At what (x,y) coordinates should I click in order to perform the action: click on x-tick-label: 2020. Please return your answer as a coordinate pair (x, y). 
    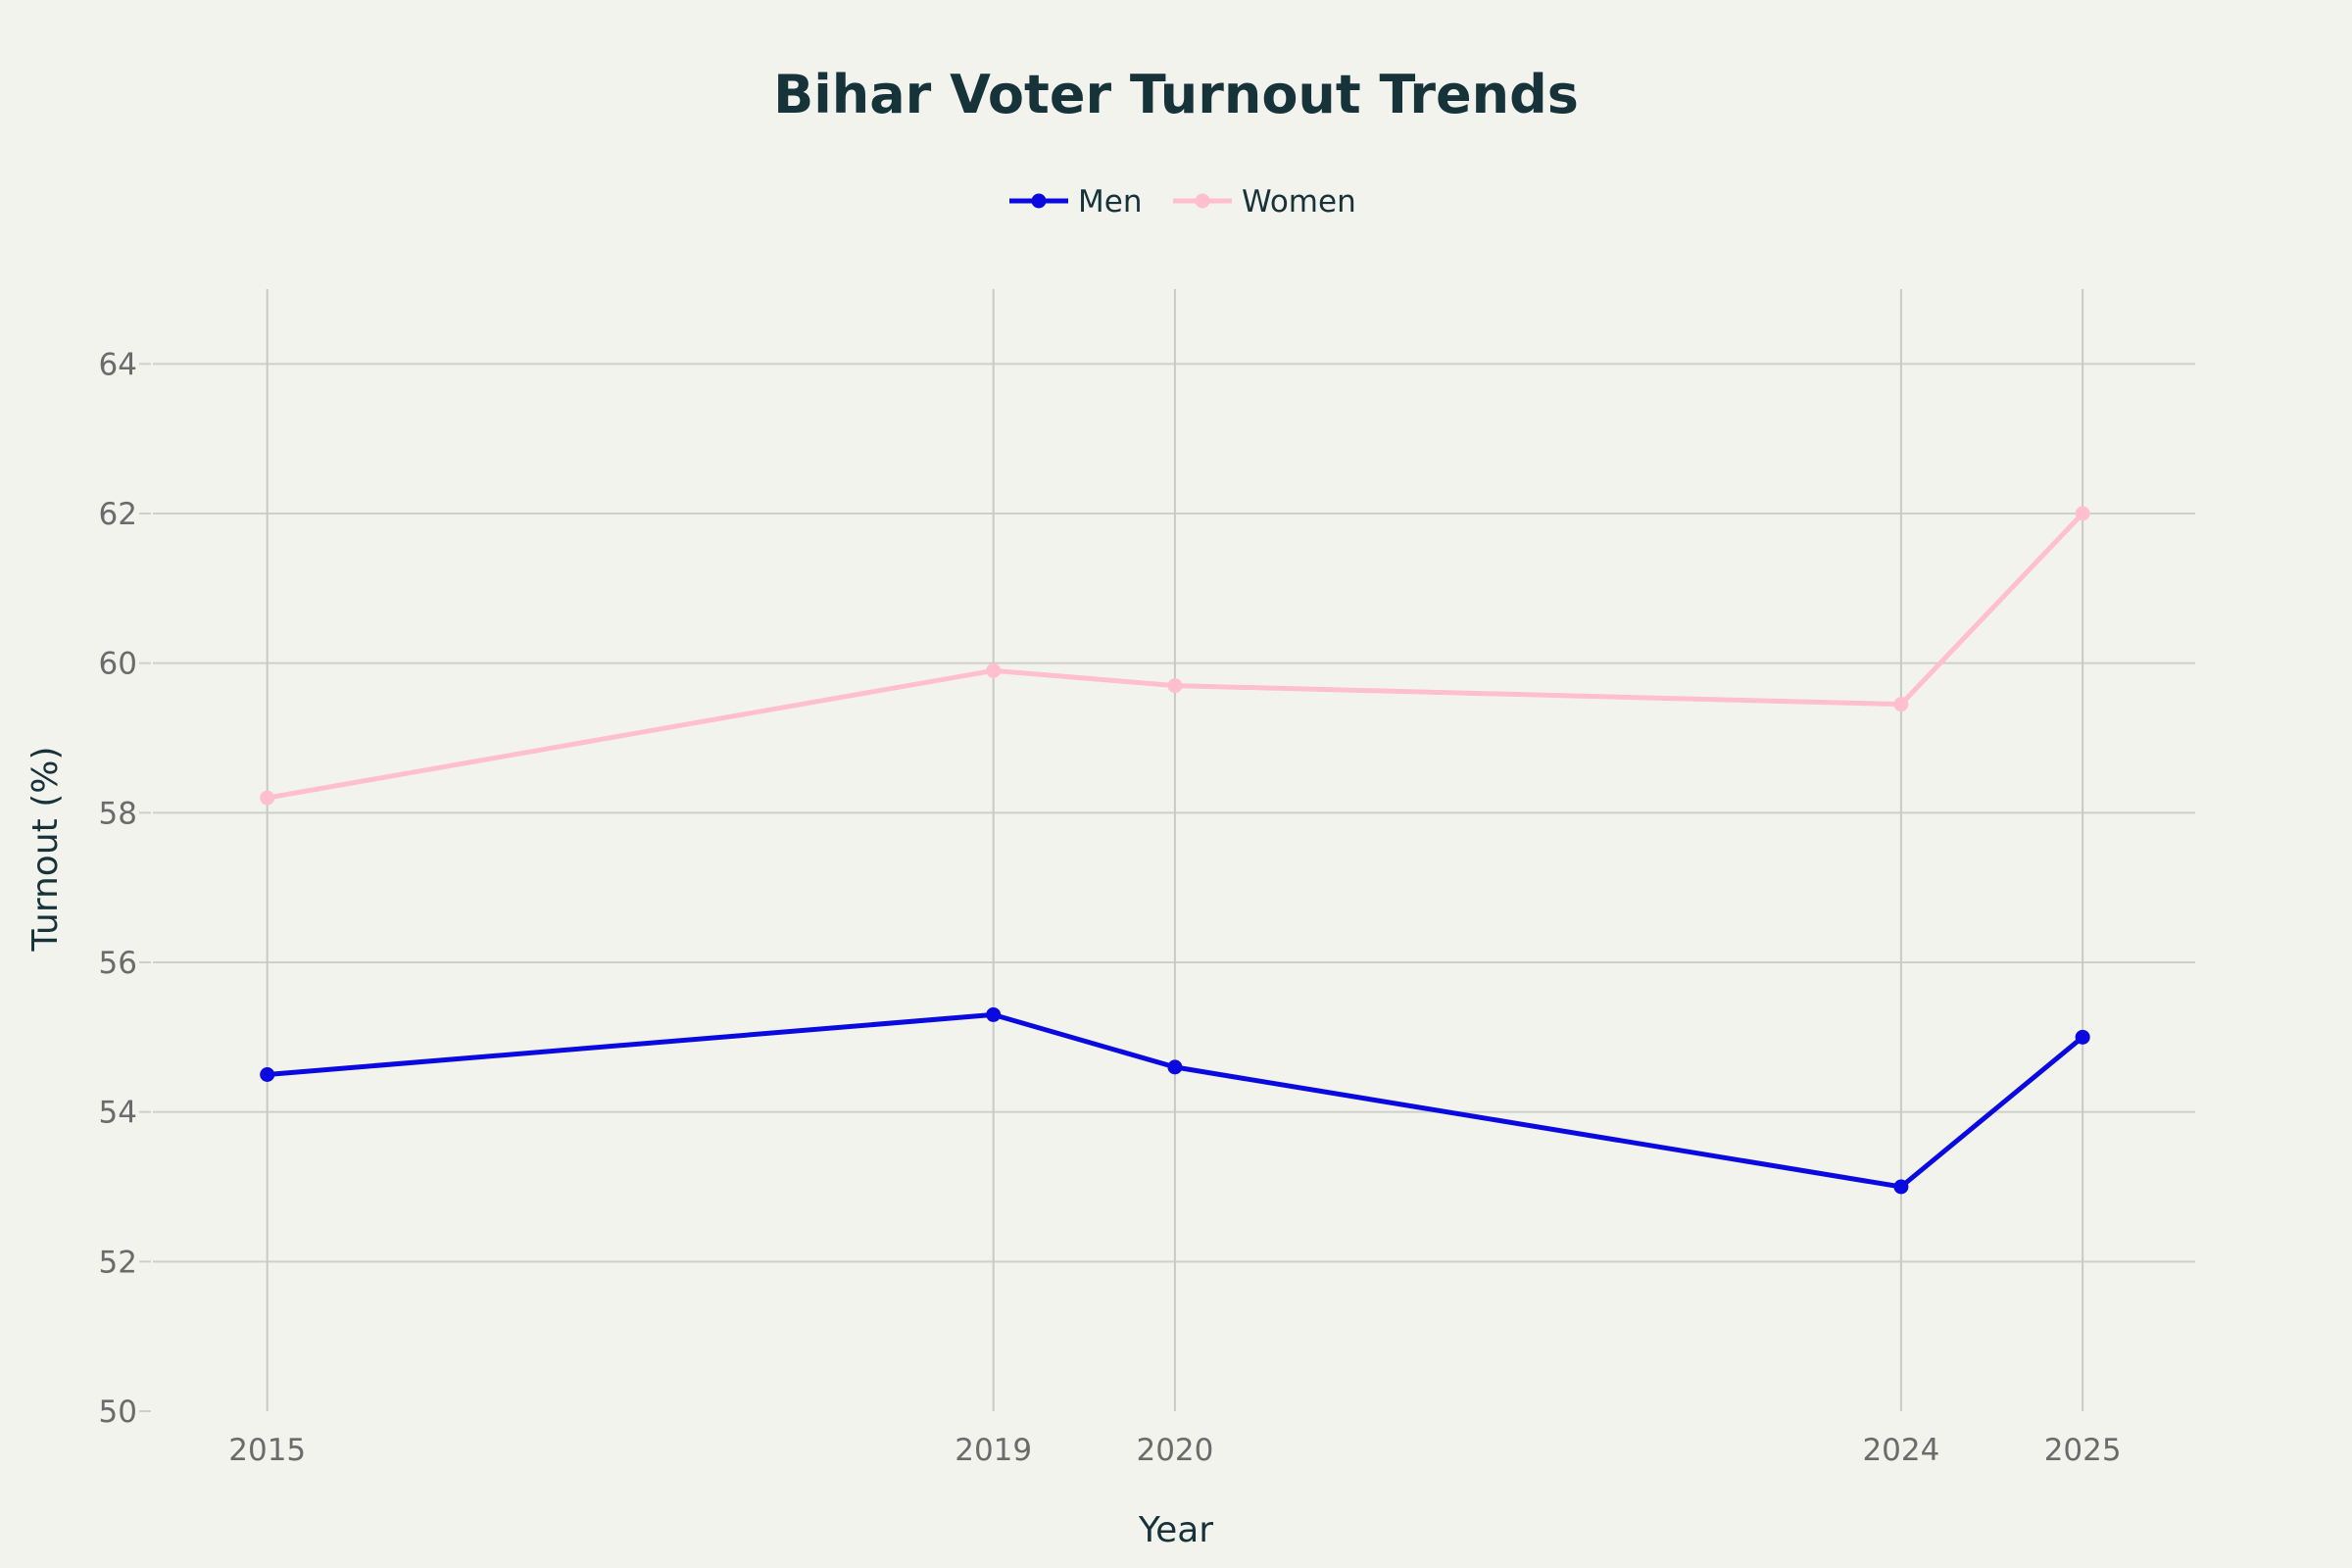
    Looking at the image, I should click on (1174, 1450).